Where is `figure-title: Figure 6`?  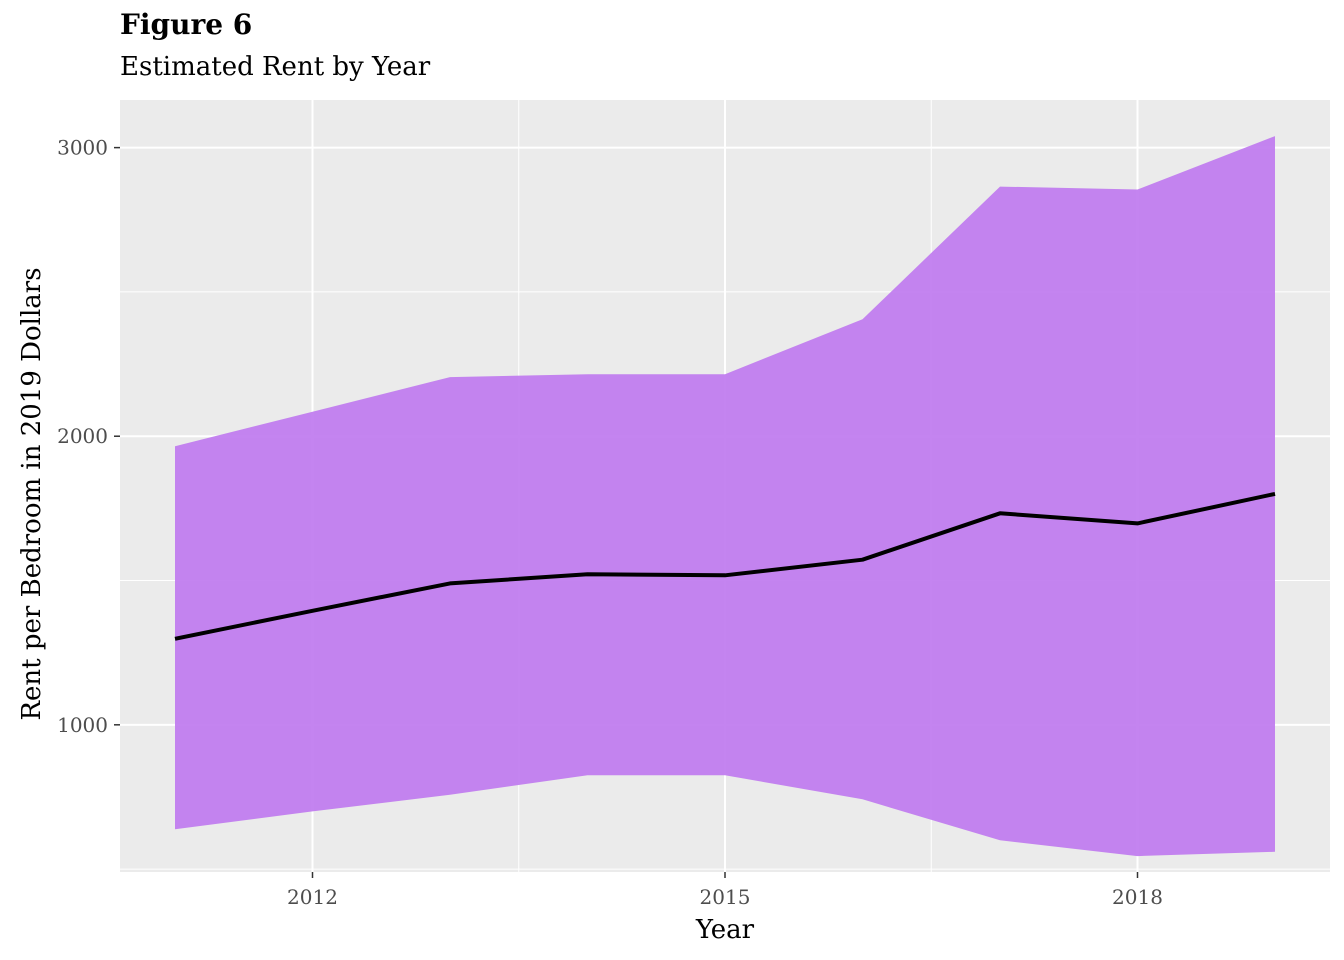 figure-title: Figure 6 is located at coordinates (186, 24).